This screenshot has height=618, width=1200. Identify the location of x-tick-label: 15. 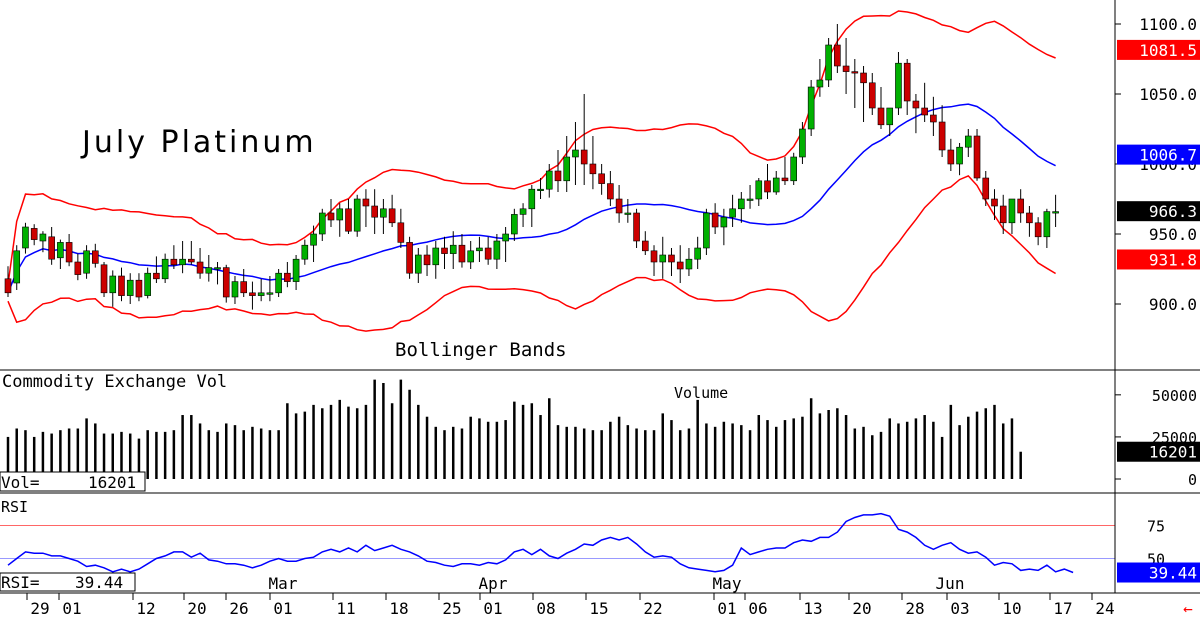
(598, 608).